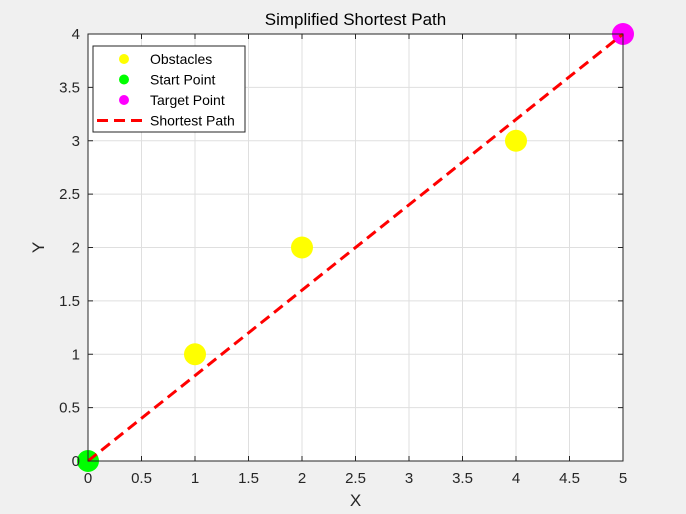 Image resolution: width=686 pixels, height=514 pixels. Describe the element at coordinates (355, 19) in the screenshot. I see `chart-title: Simplified Shortest Path` at that location.